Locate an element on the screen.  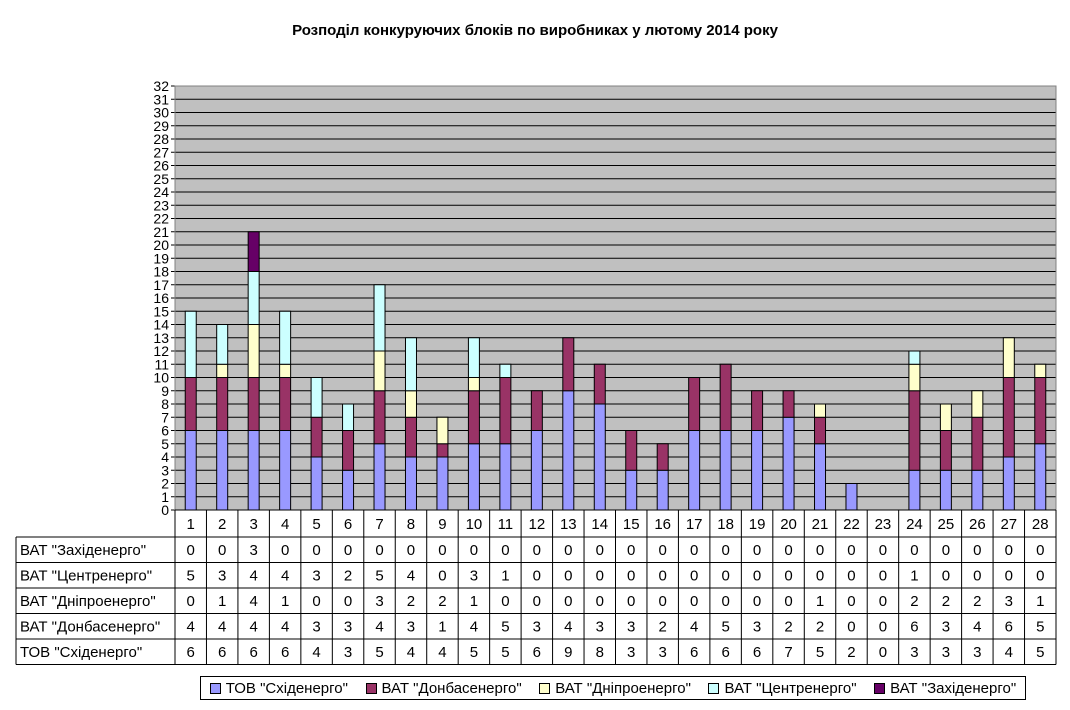
legend-item: ВАТ "Центренерго" is located at coordinates (782, 688).